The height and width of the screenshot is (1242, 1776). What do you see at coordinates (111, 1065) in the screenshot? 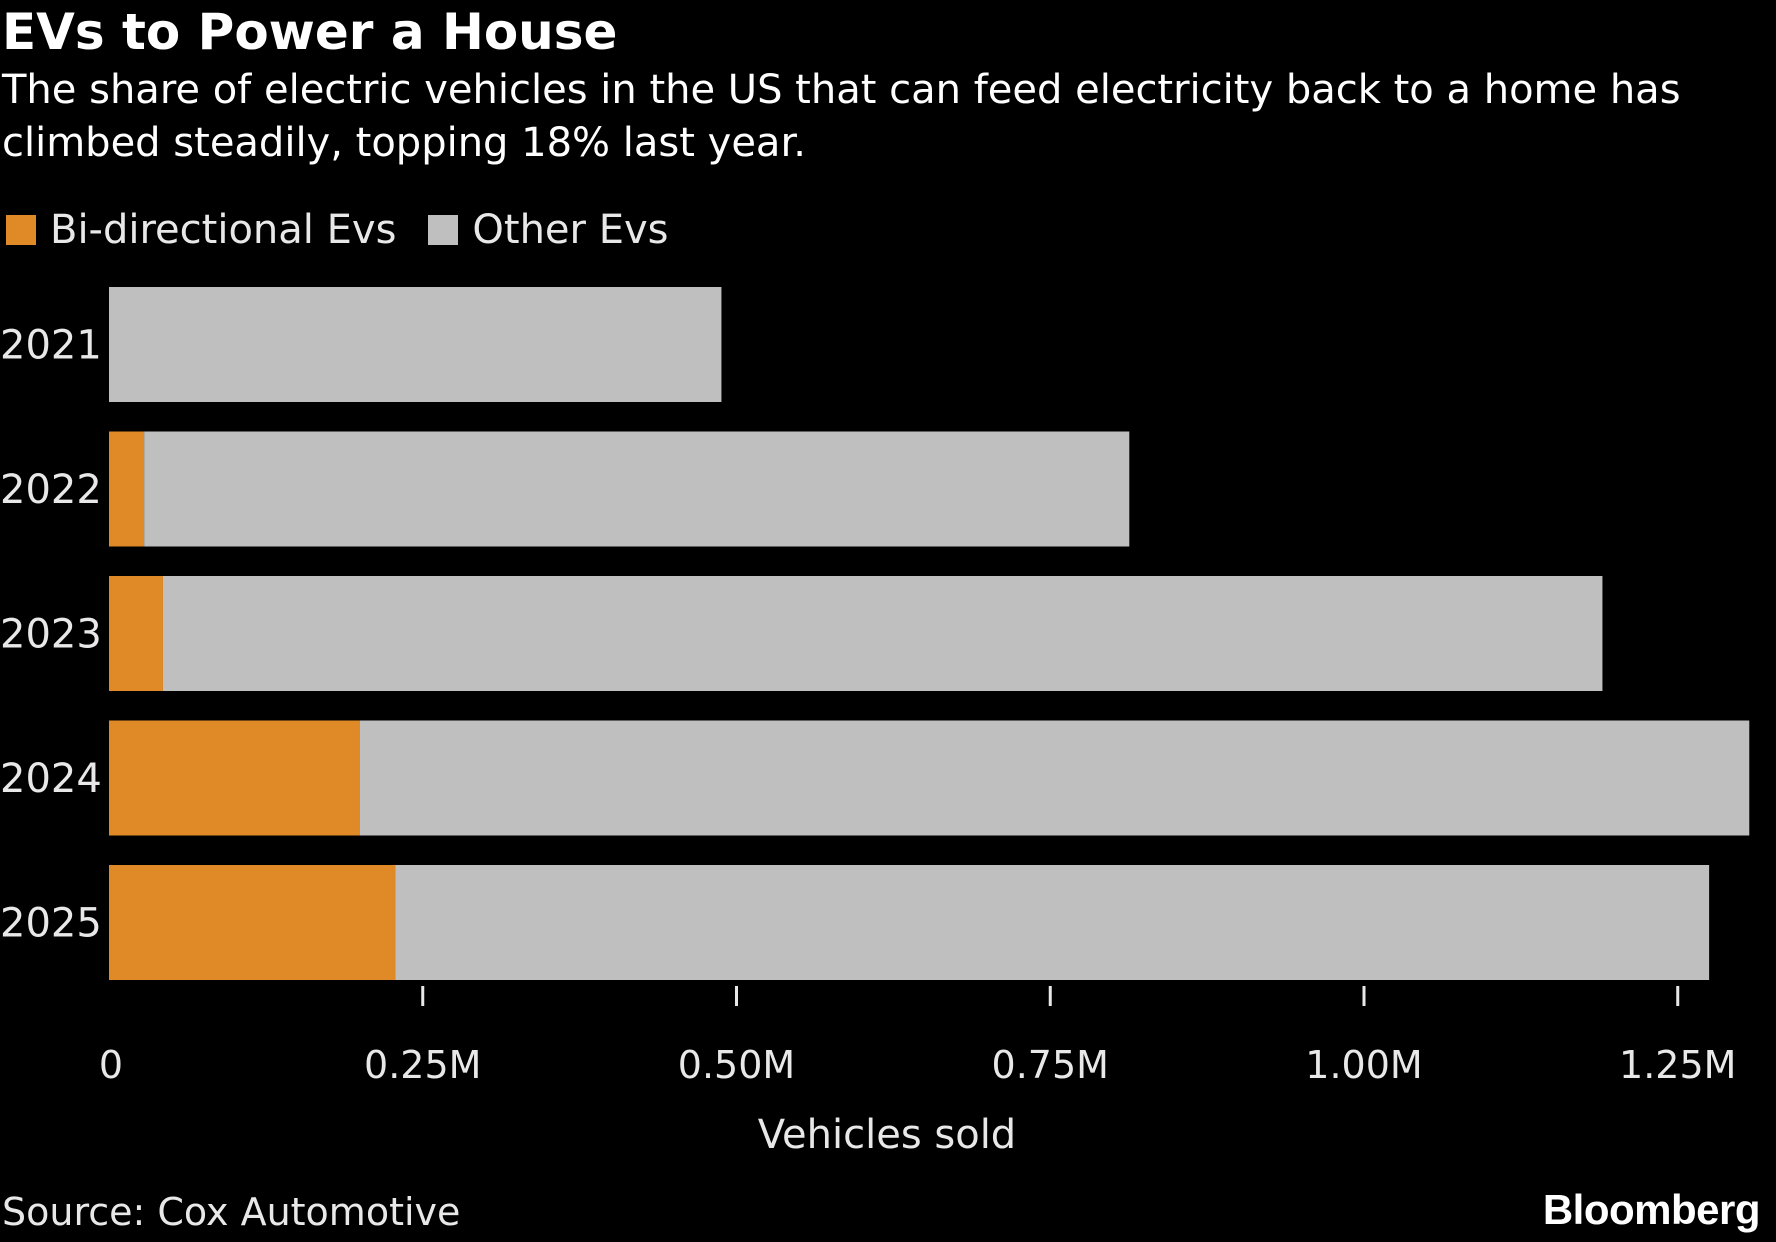
I see `x-tick-label: 0` at bounding box center [111, 1065].